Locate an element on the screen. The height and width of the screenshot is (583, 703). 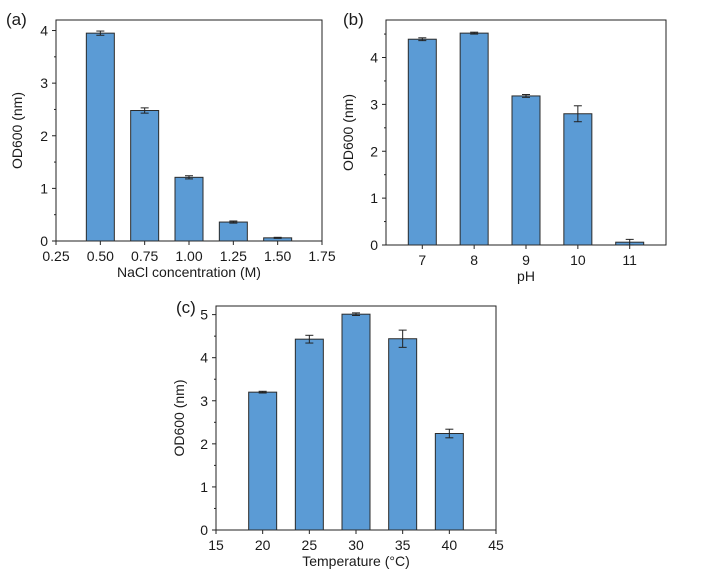
x-axis-label: pH is located at coordinates (526, 276).